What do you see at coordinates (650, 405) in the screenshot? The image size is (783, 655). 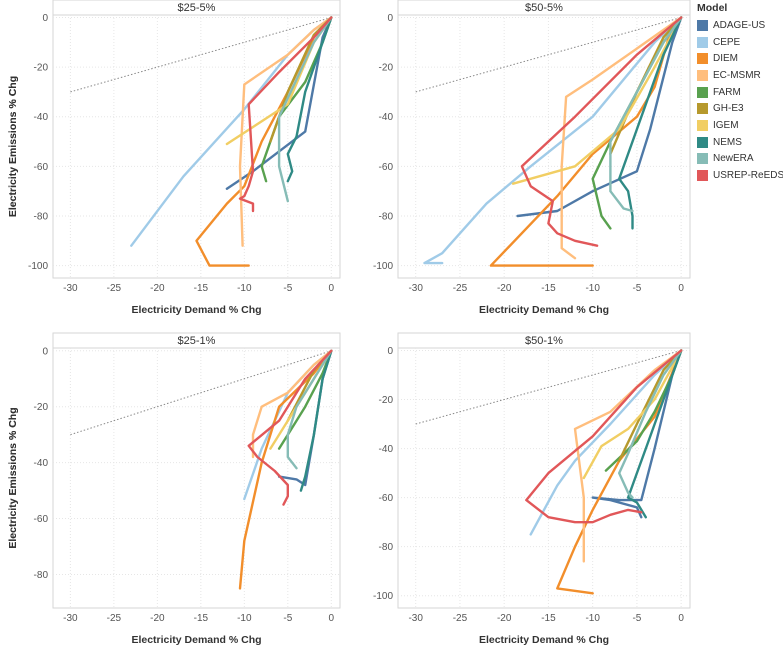 I see `series-line-gh-e3` at bounding box center [650, 405].